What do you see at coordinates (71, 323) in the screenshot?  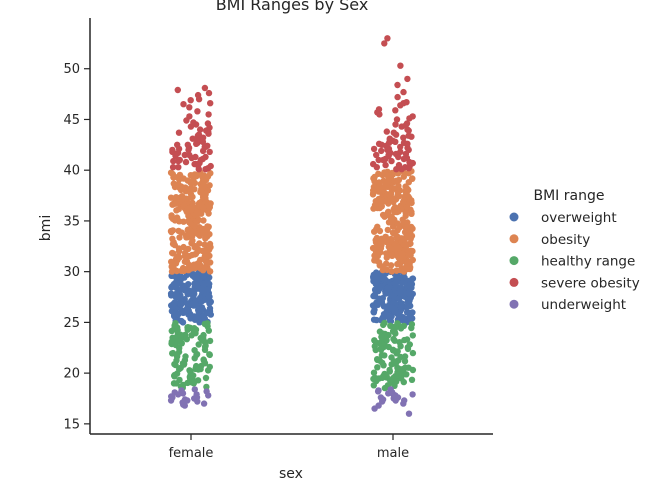 I see `y-tick-label: 25` at bounding box center [71, 323].